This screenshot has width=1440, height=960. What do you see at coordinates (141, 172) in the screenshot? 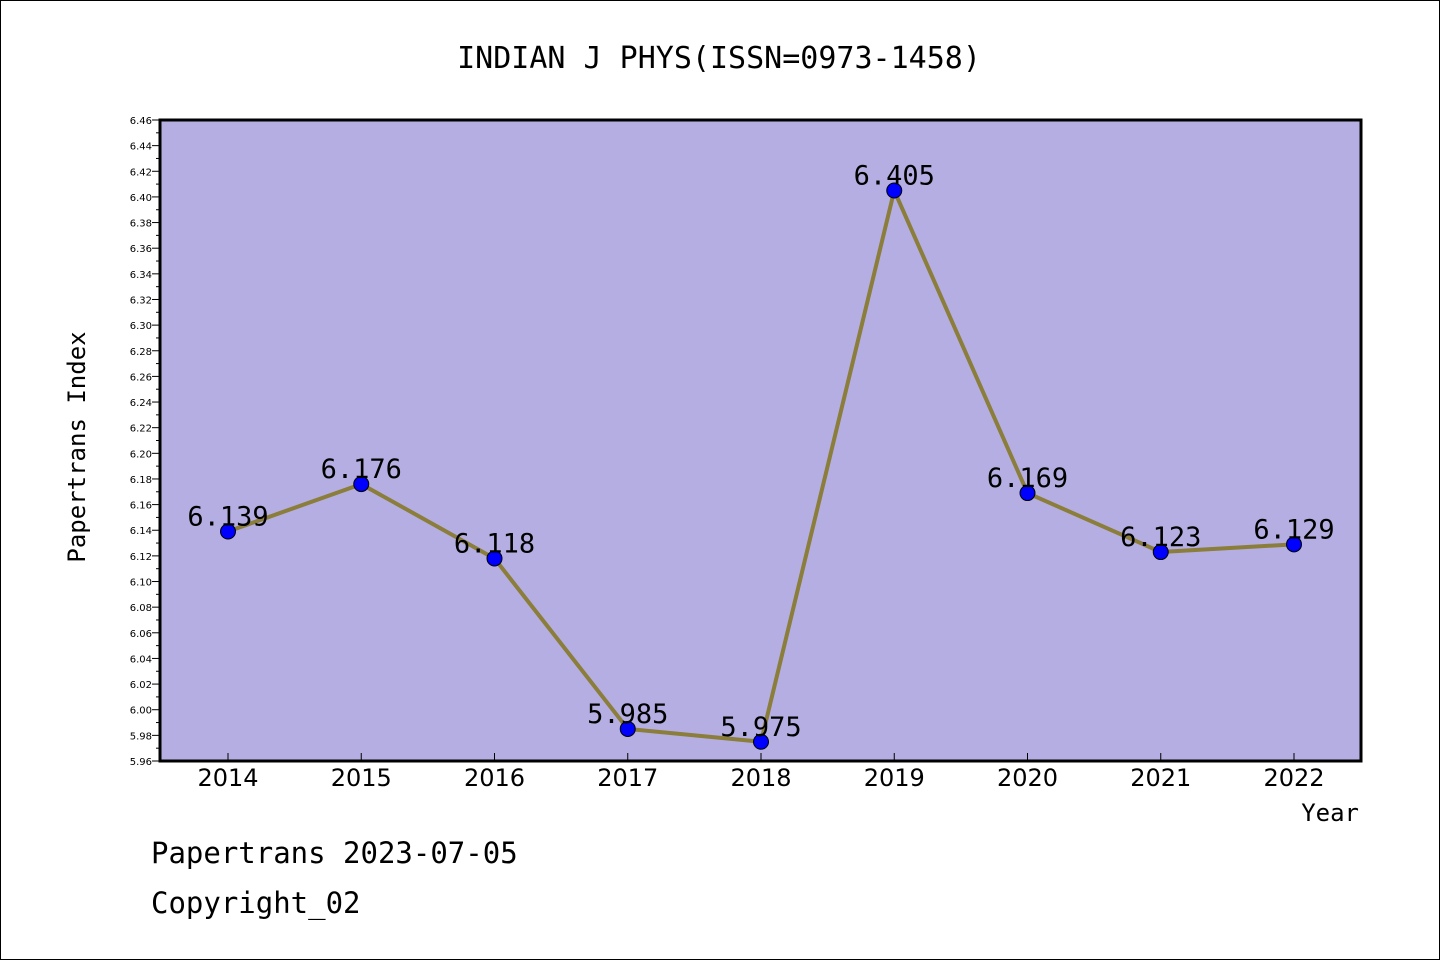
I see `y-tick-label: 6.42` at bounding box center [141, 172].